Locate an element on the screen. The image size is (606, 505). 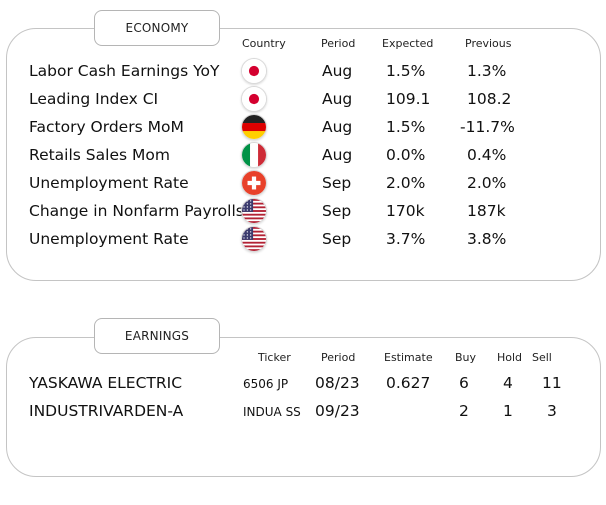
economy-header-country: Country is located at coordinates (264, 43).